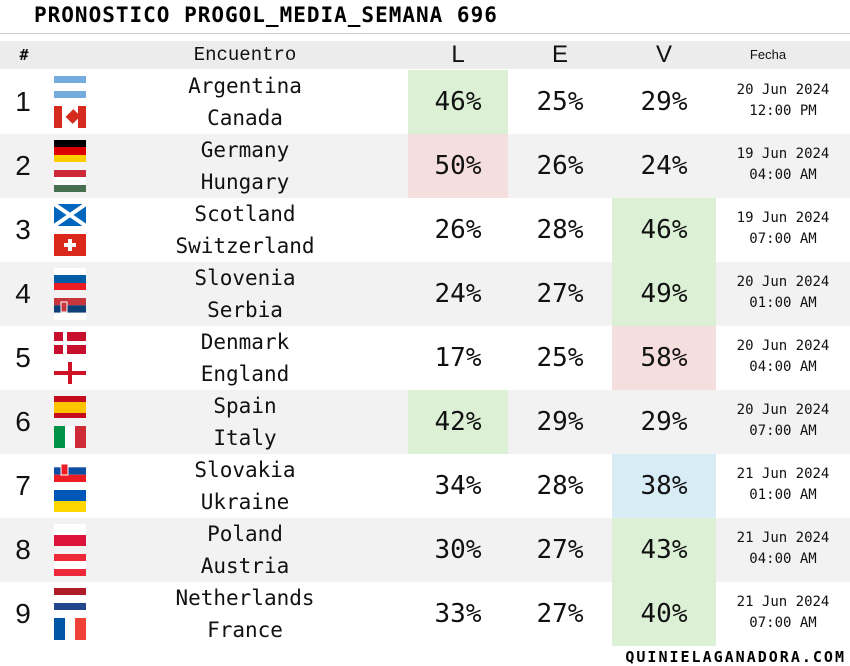 The width and height of the screenshot is (850, 666). I want to click on home-team: Slovakia, so click(245, 470).